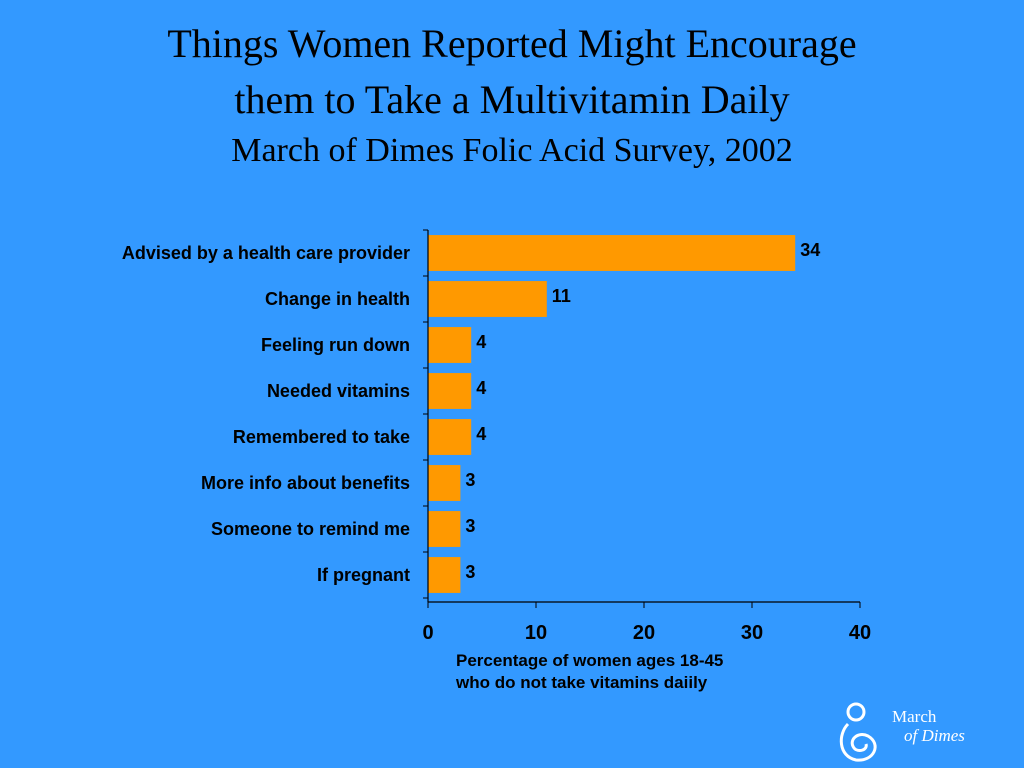  I want to click on x-axis-label-line1: Percentage of women ages 18-45, so click(590, 660).